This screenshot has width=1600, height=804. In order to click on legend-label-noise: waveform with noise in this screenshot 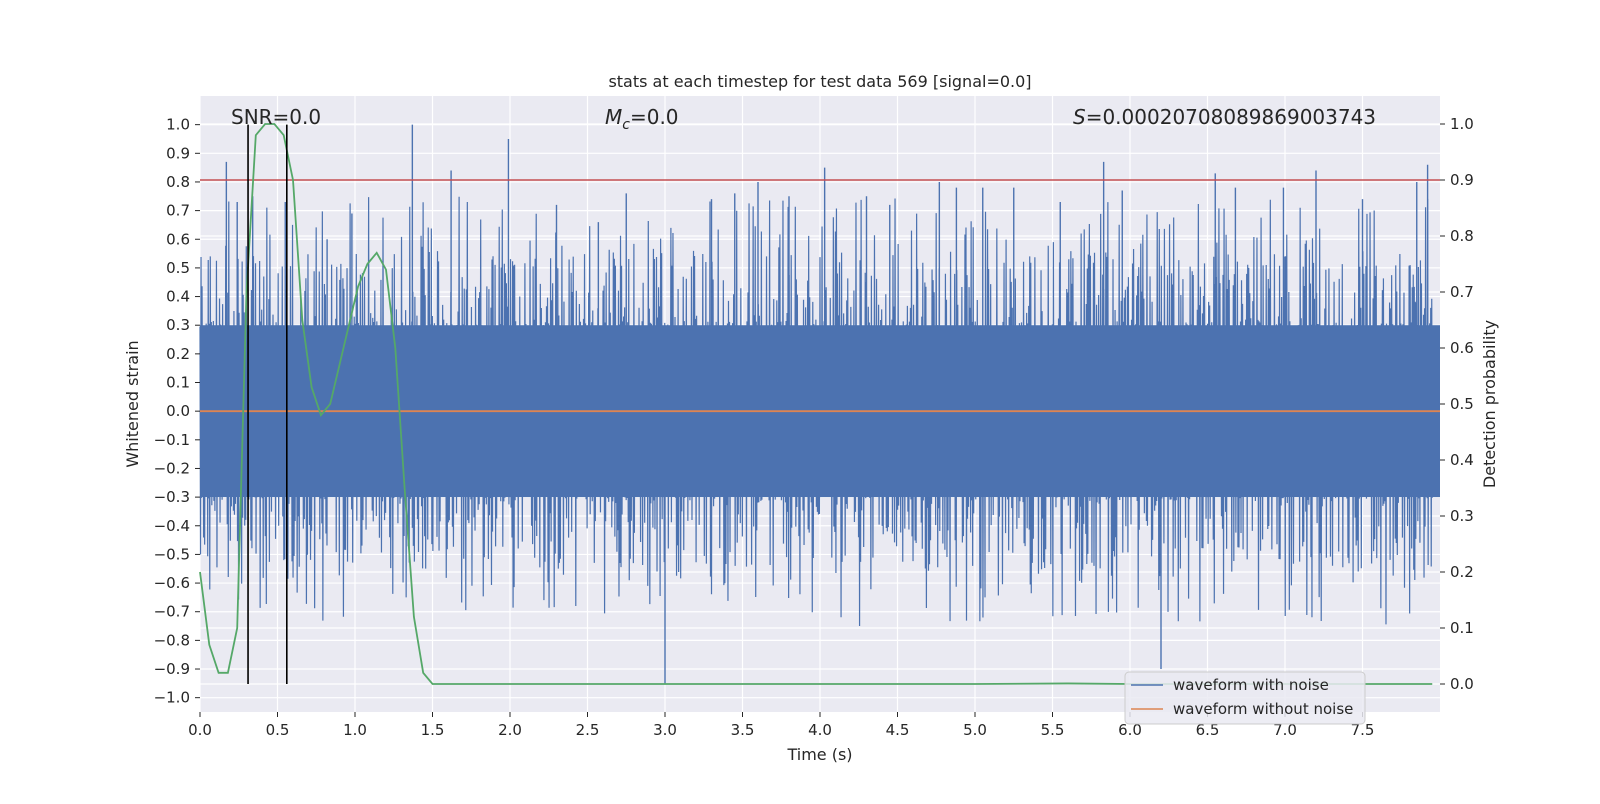, I will do `click(1251, 685)`.